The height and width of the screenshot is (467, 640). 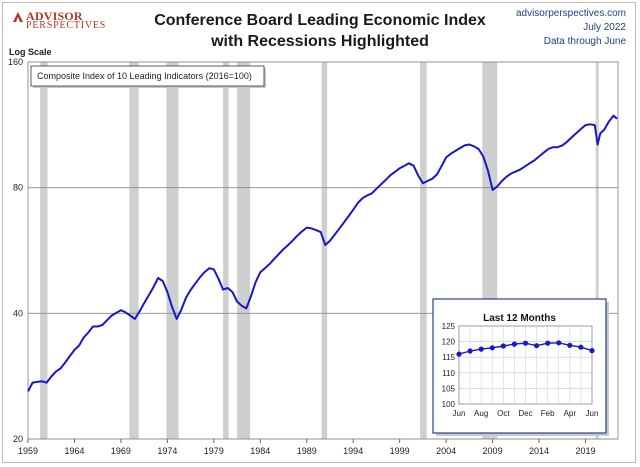 I want to click on advisor-perspectives-logo: ADVISOR PERSPECTIVES, so click(x=67, y=19).